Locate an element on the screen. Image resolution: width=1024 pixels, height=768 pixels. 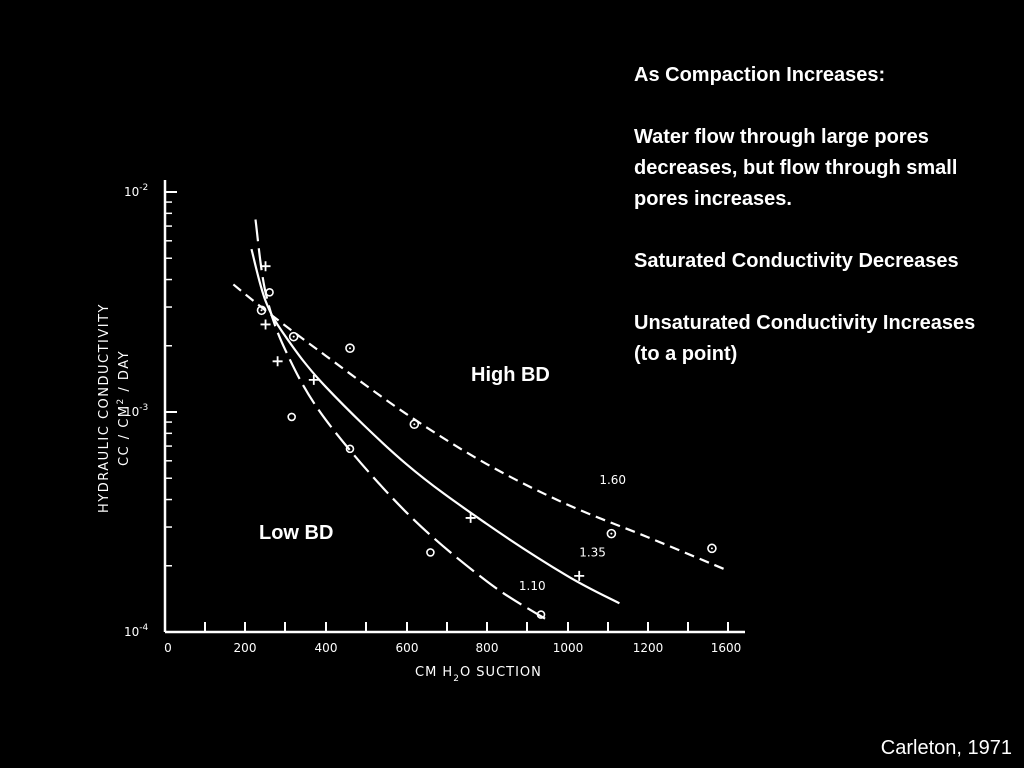
y-tick-label: 10⁻² is located at coordinates (136, 191).